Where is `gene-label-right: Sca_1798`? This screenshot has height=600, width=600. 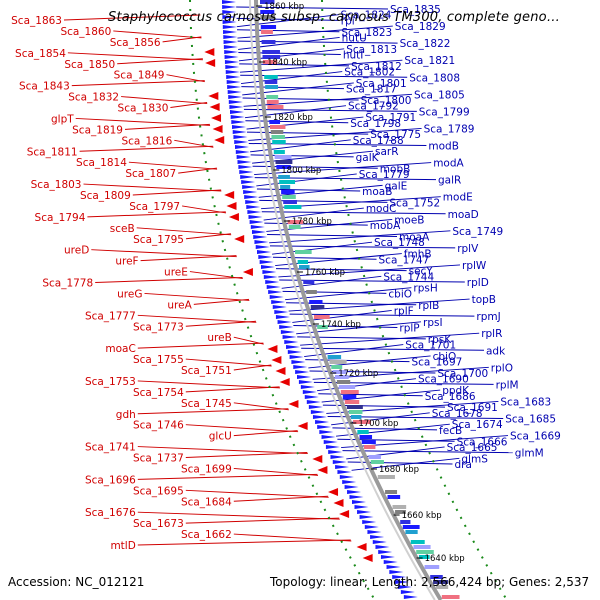
gene-label-right: Sca_1798 is located at coordinates (375, 124).